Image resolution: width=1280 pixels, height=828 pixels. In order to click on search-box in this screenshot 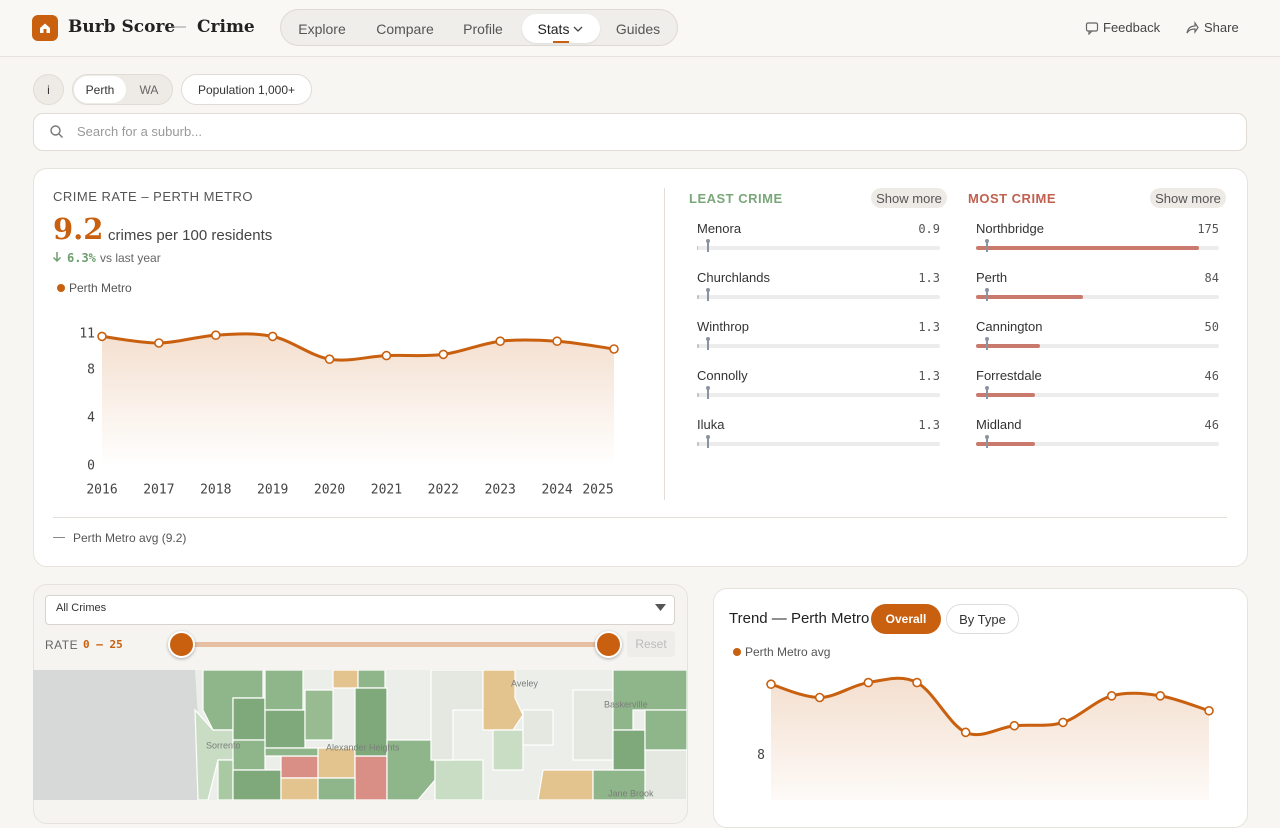, I will do `click(640, 132)`.